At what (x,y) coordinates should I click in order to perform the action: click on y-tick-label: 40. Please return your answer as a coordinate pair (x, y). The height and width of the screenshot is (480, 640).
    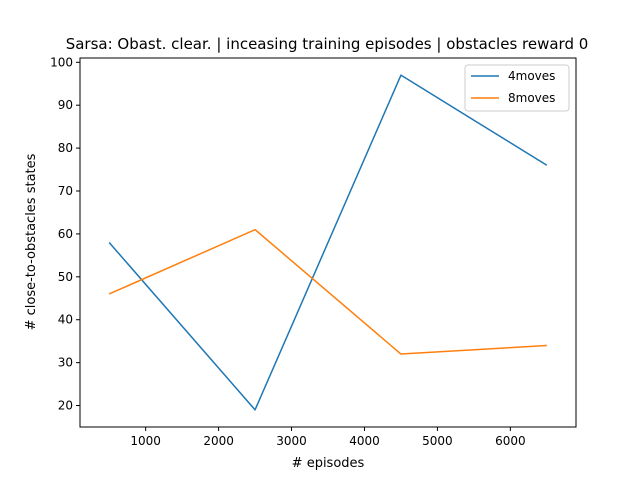
    Looking at the image, I should click on (65, 320).